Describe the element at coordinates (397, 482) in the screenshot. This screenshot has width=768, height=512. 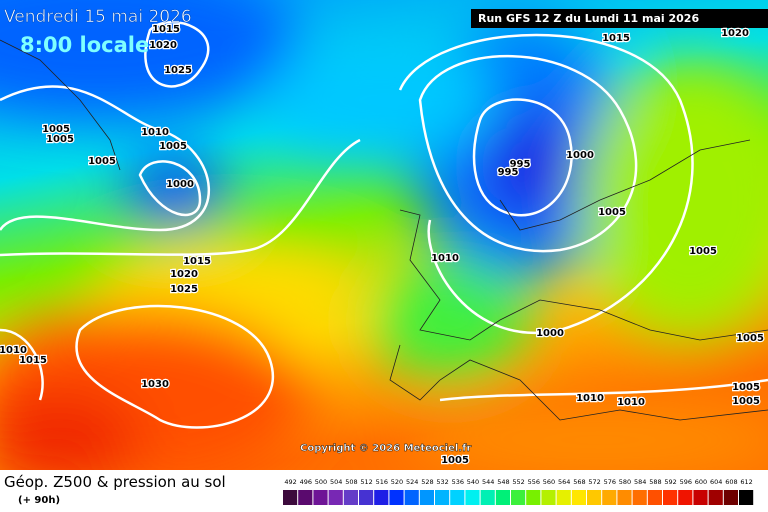
I see `legend-label: 520` at that location.